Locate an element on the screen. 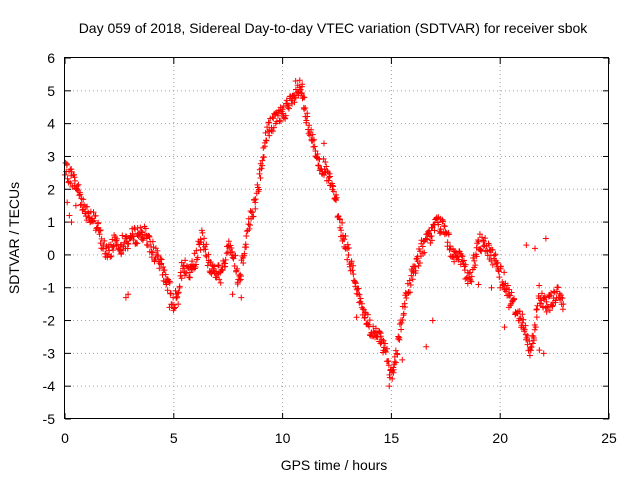 The image size is (640, 480). y-tick-label: 5 is located at coordinates (51, 91).